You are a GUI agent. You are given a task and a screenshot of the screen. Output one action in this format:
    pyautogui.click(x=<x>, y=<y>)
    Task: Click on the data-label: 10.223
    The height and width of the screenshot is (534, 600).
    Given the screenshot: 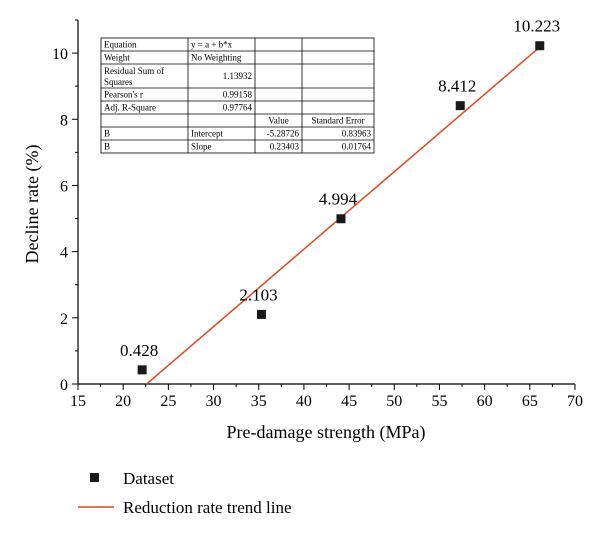 What is the action you would take?
    pyautogui.click(x=536, y=26)
    